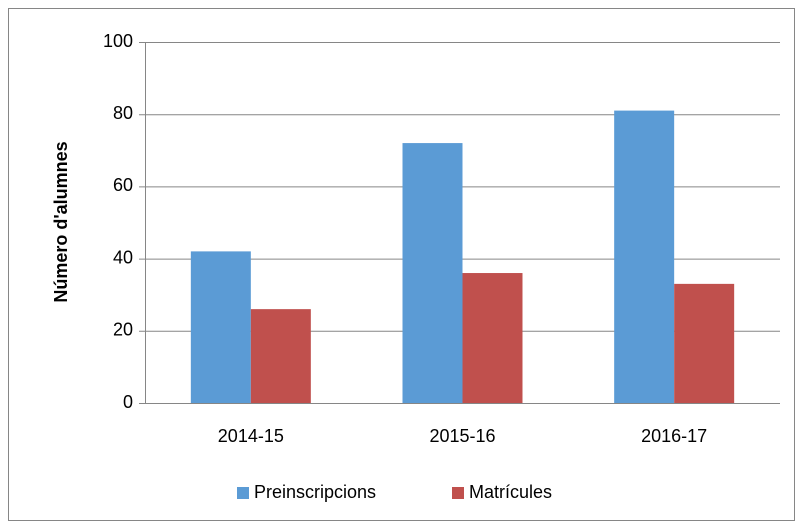 The width and height of the screenshot is (801, 532). Describe the element at coordinates (251, 436) in the screenshot. I see `x-tick-label: 2014-15` at that location.